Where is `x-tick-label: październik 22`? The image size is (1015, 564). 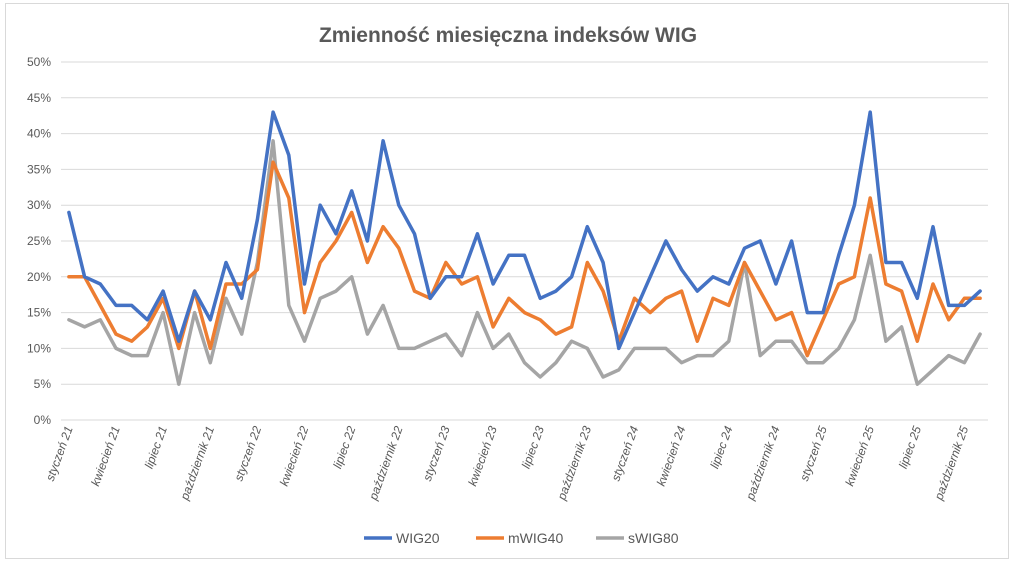
x-tick-label: październik 22 is located at coordinates (386, 463).